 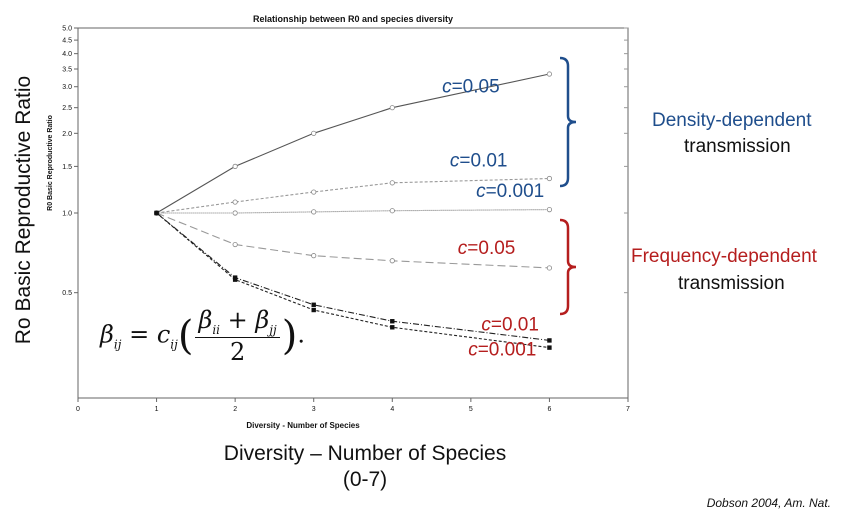 What do you see at coordinates (365, 467) in the screenshot?
I see `outer-x-axis-label: Diversity – Number of Species (0-7)` at bounding box center [365, 467].